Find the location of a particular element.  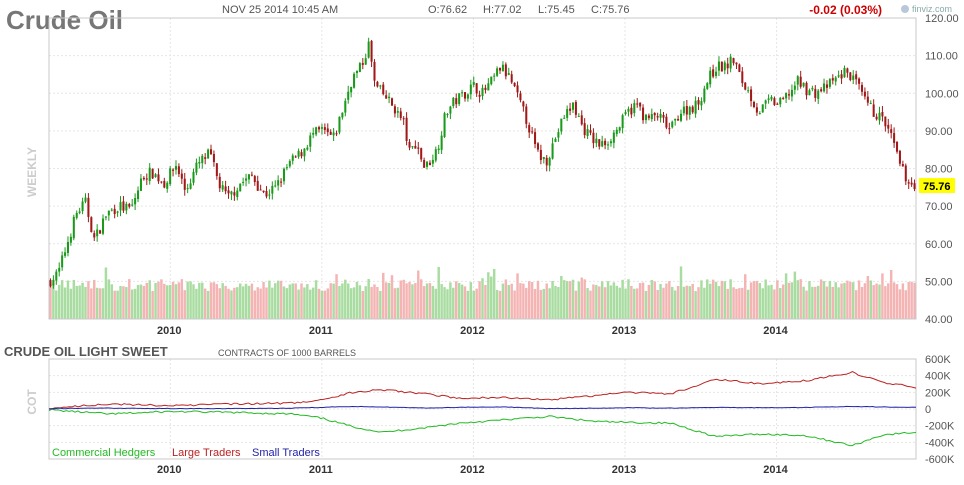

current-price-tag: 75.76 is located at coordinates (937, 185).